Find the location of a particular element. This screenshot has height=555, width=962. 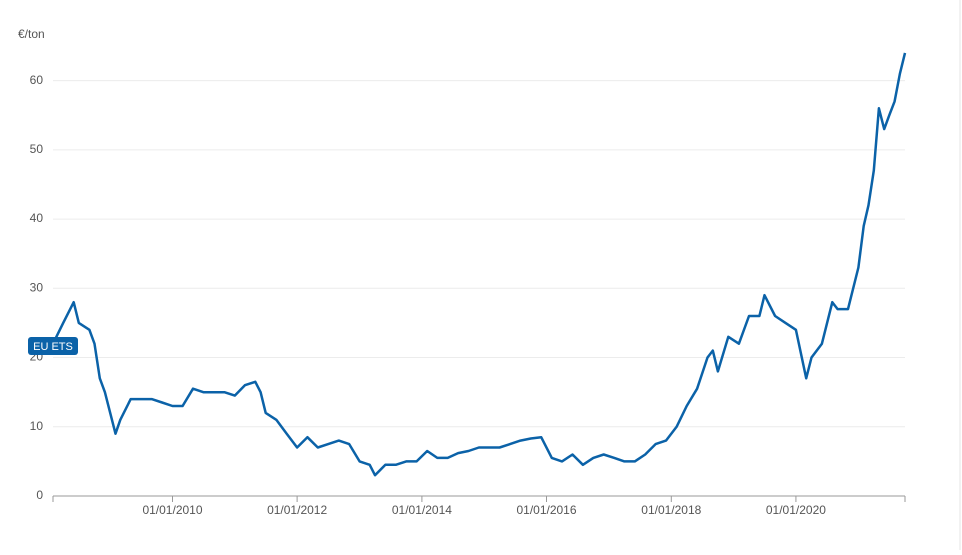

legend-tag is located at coordinates (53, 346).